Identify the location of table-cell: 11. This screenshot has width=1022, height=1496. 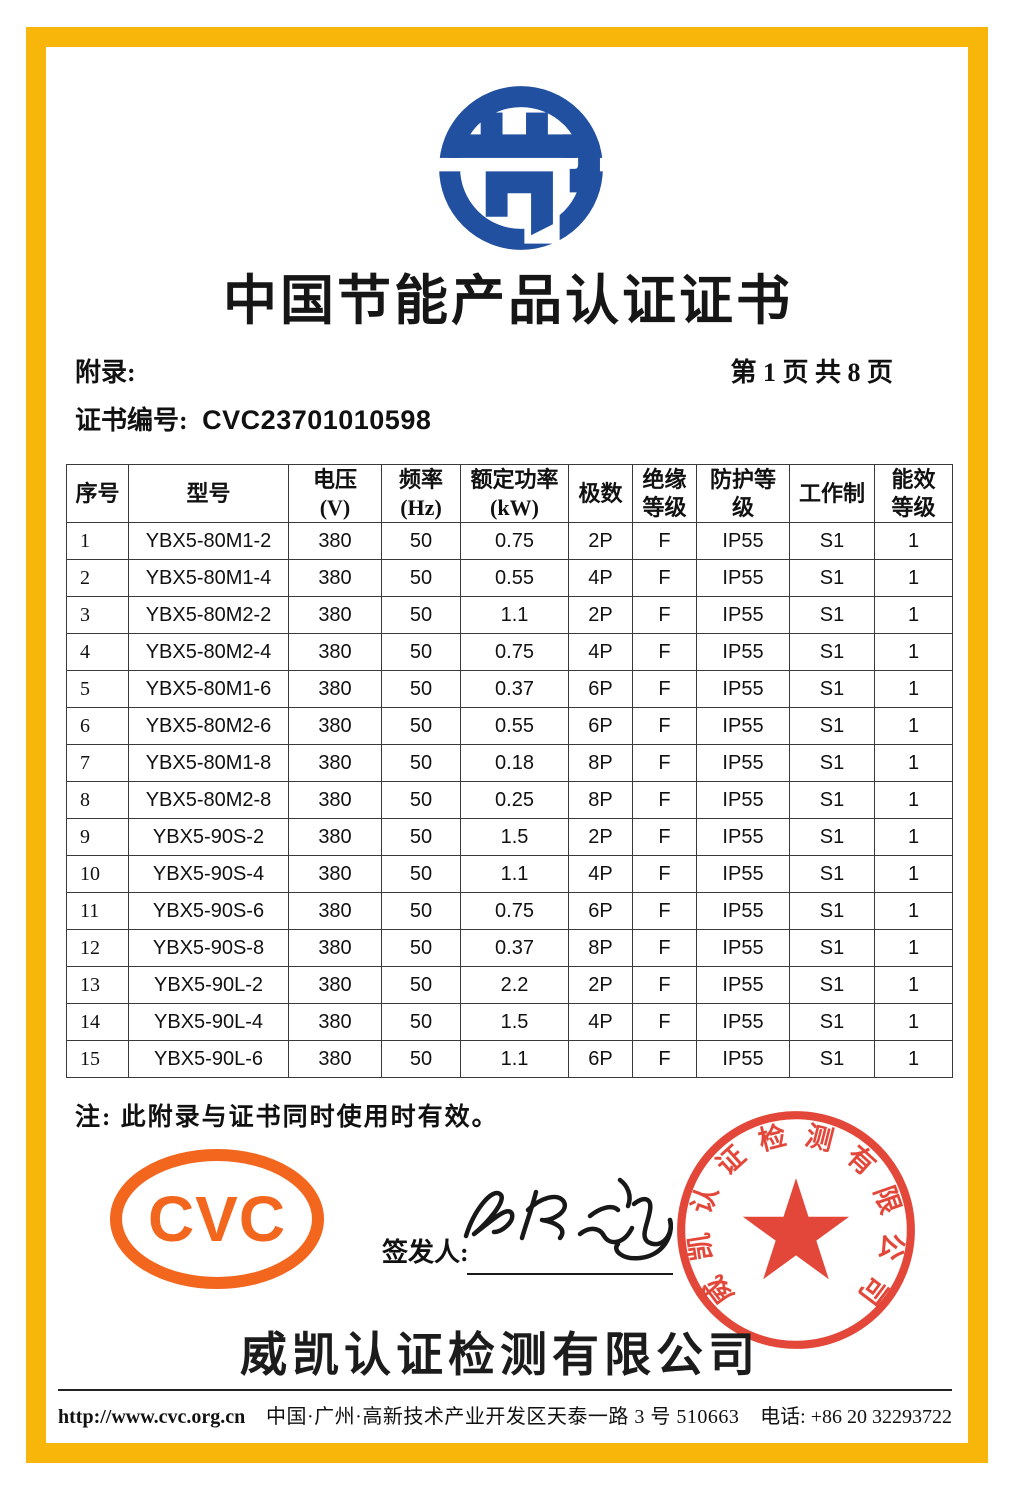
(97, 911).